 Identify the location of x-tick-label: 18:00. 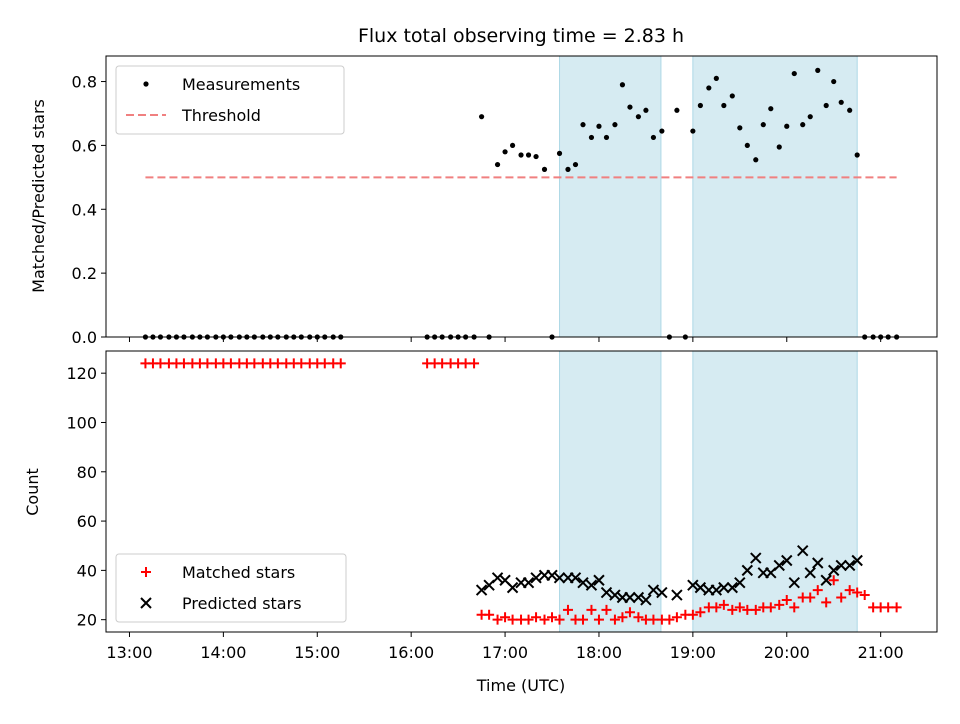
(599, 652).